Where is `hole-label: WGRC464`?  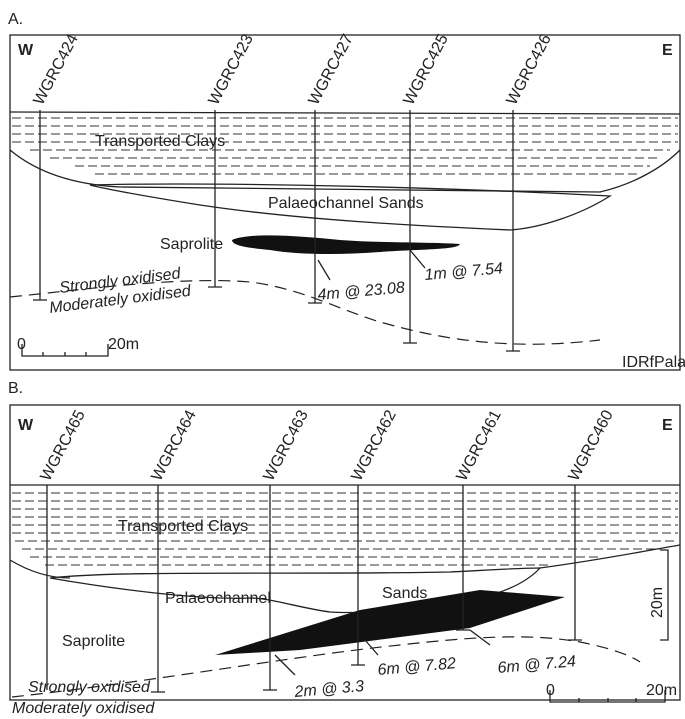
hole-label: WGRC464 is located at coordinates (174, 446).